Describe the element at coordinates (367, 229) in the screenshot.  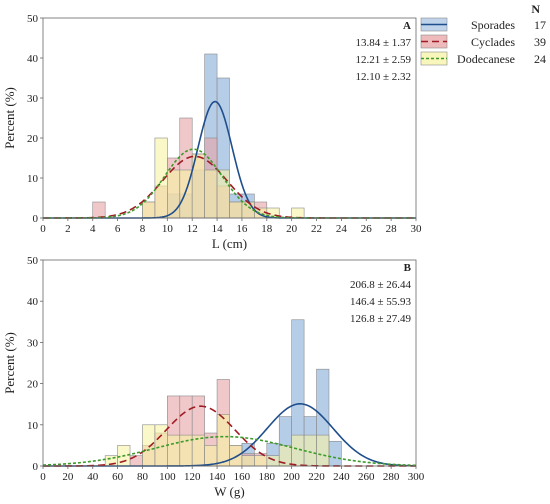
I see `x-tick-label: 26` at that location.